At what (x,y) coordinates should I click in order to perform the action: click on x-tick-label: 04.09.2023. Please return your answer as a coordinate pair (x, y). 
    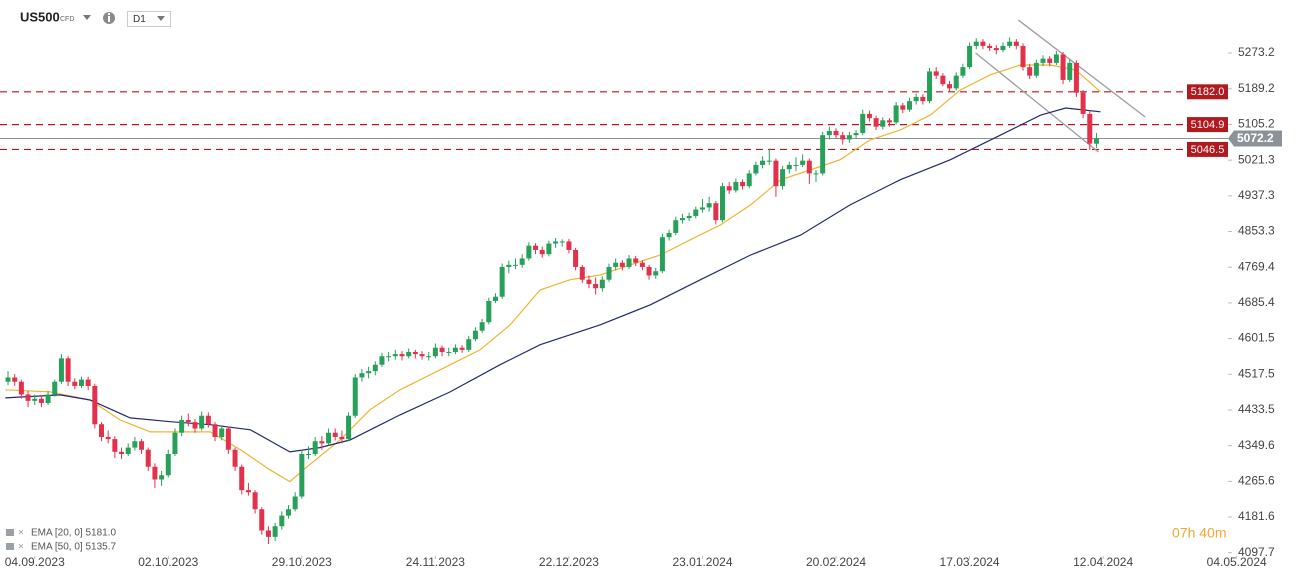
    Looking at the image, I should click on (35, 562).